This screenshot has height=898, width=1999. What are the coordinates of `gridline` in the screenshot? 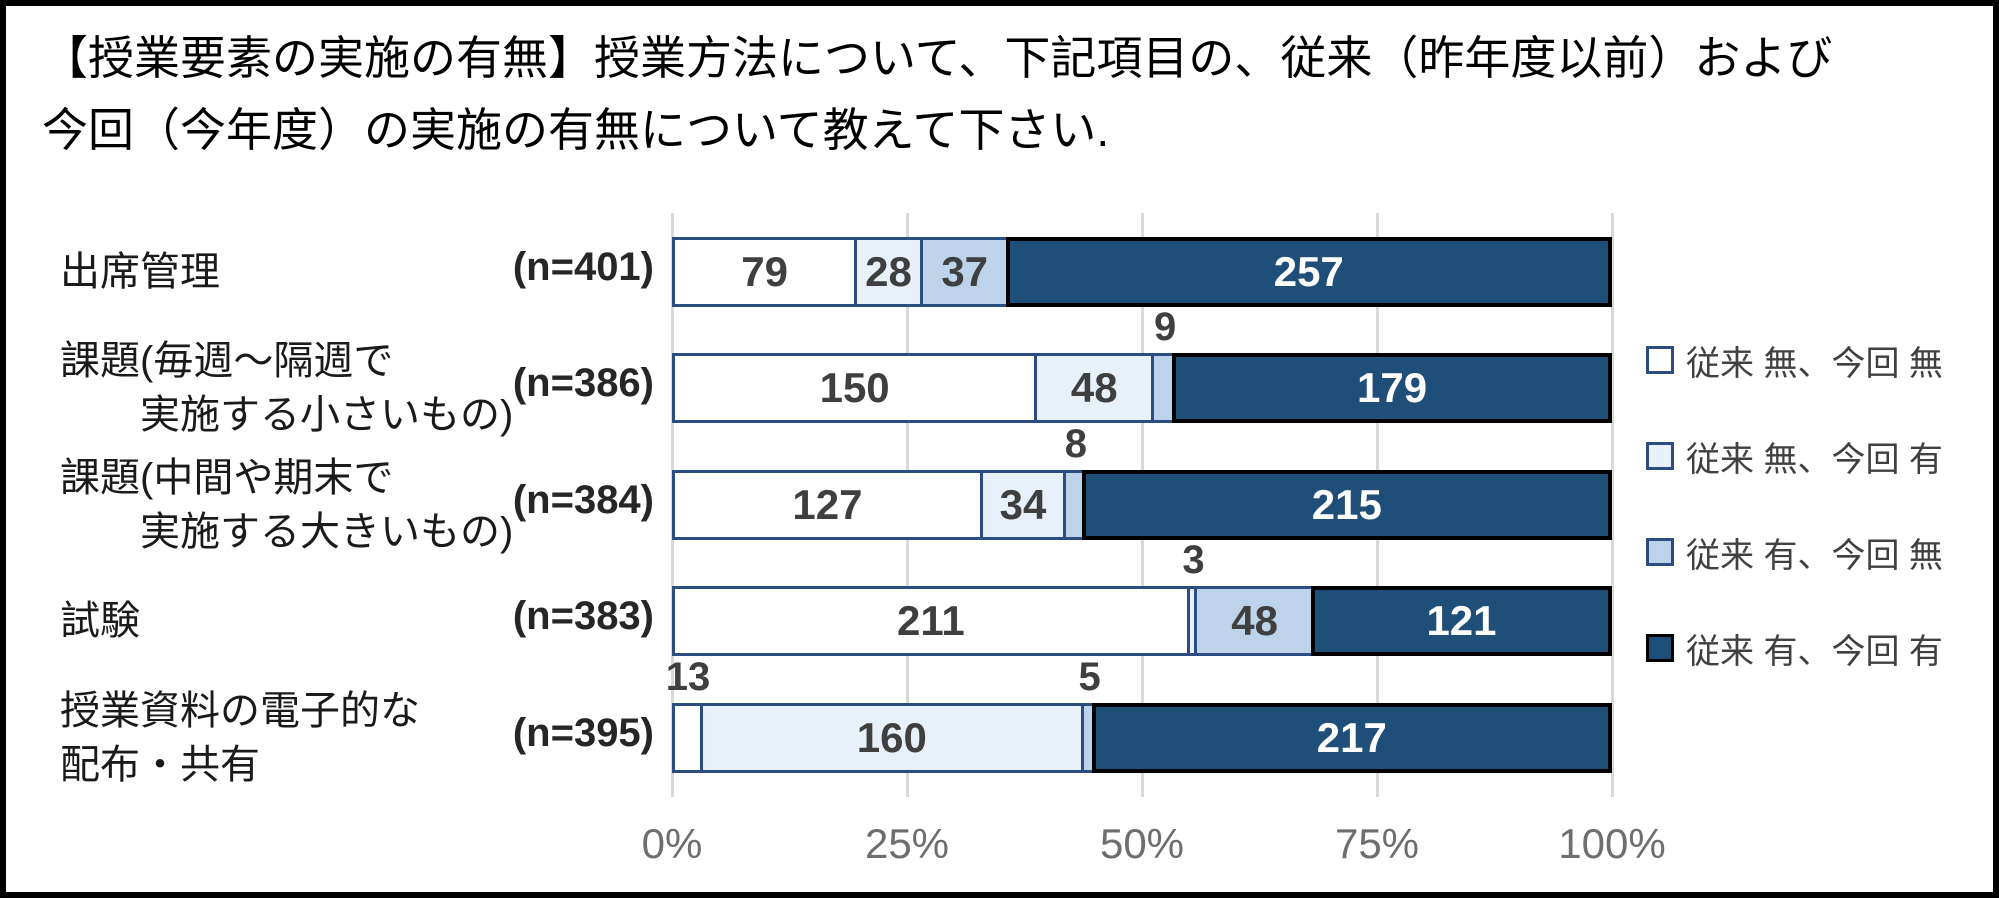 It's located at (1612, 505).